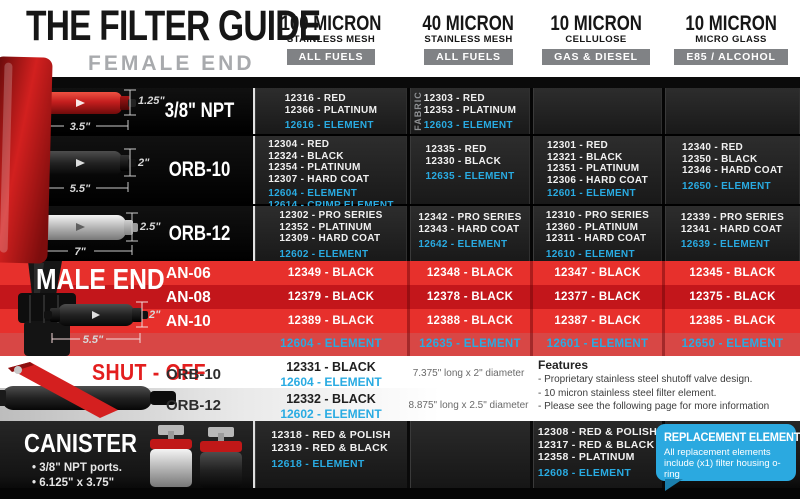 The image size is (800, 499). Describe the element at coordinates (331, 367) in the screenshot. I see `part: 12331 - BLACK` at that location.